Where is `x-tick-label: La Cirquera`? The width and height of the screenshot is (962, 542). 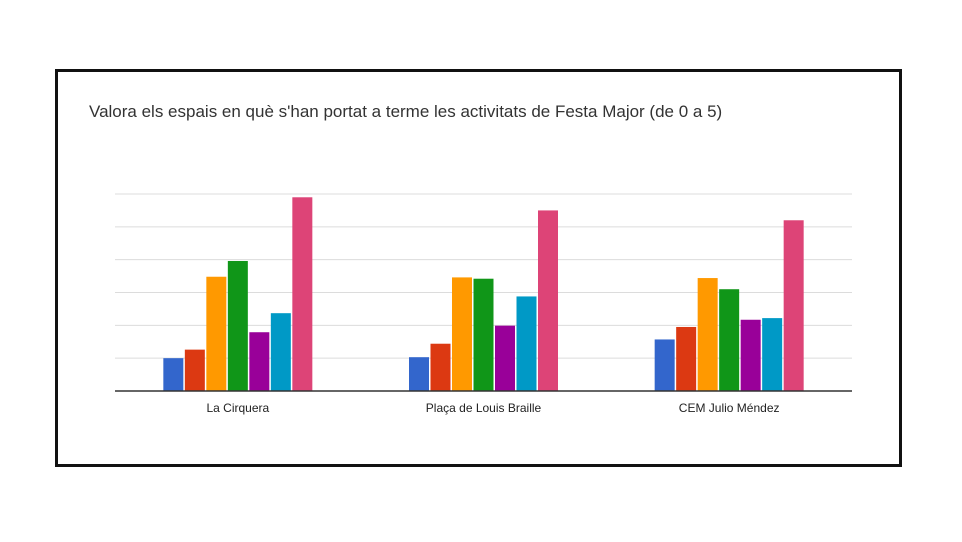
x-tick-label: La Cirquera is located at coordinates (237, 408).